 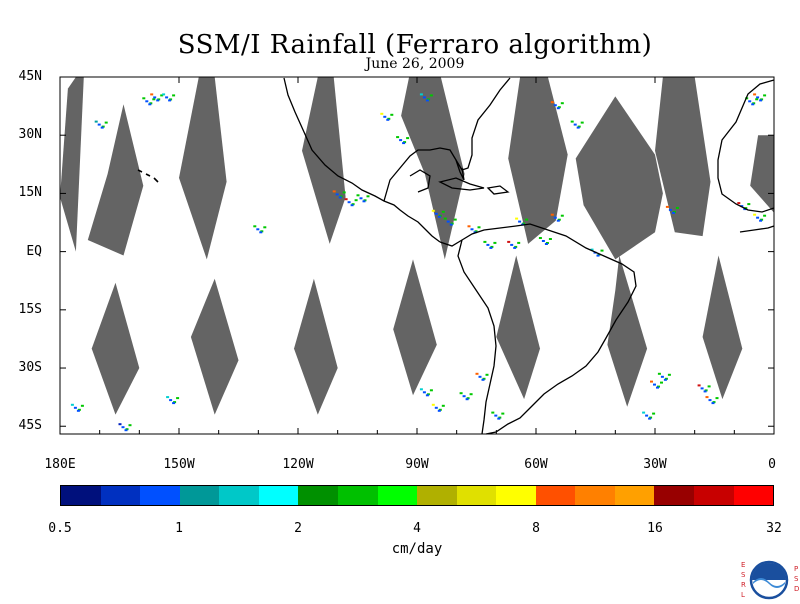 I want to click on colorbar-tick-label: 16, so click(x=655, y=528).